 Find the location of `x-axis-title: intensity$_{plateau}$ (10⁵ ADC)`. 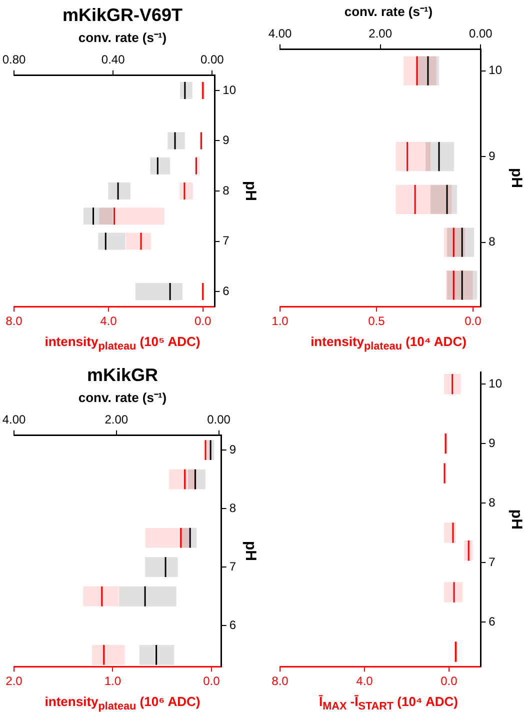

x-axis-title: intensity$_{plateau}$ (10⁵ ADC) is located at coordinates (123, 344).